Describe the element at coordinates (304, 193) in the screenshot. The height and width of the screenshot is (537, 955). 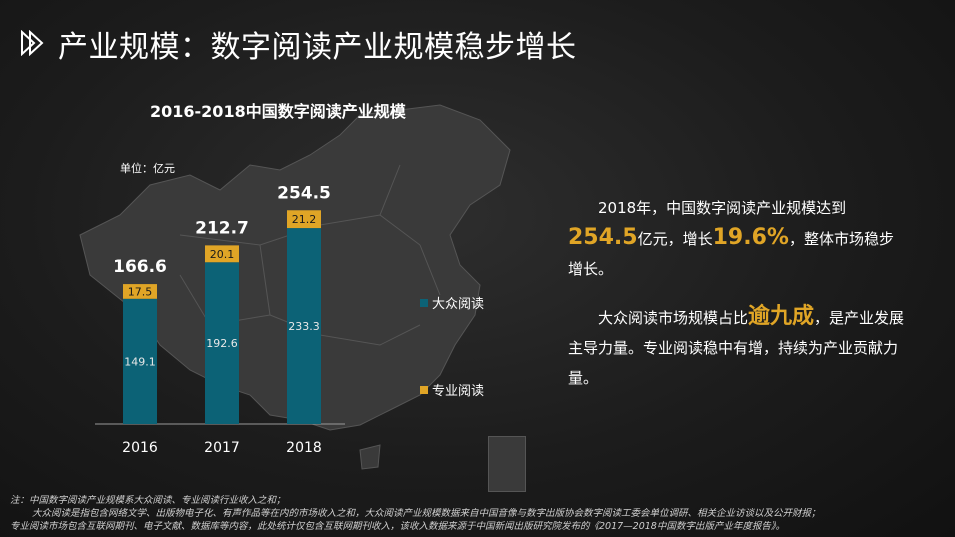
I see `total-label: 254.5` at that location.